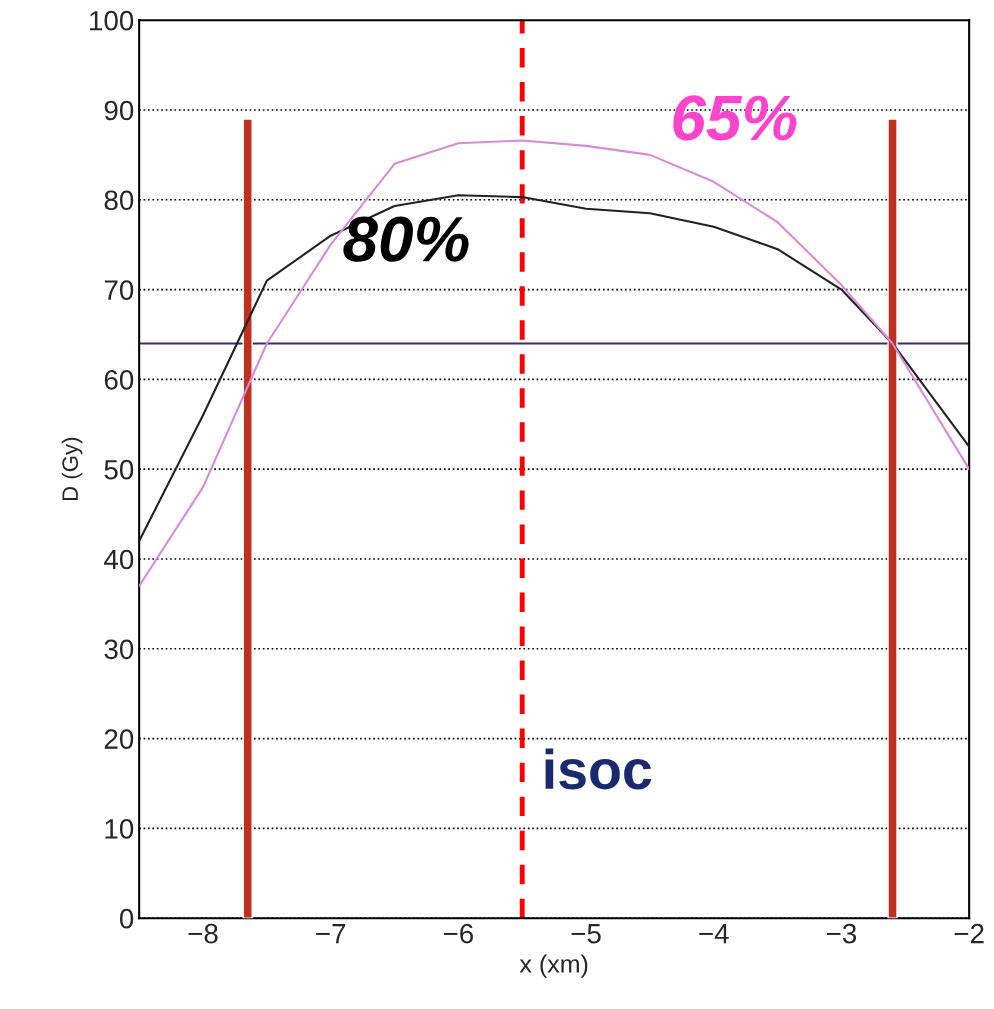 This screenshot has height=1009, width=994. I want to click on y-axis-title: D (Gy), so click(72, 469).